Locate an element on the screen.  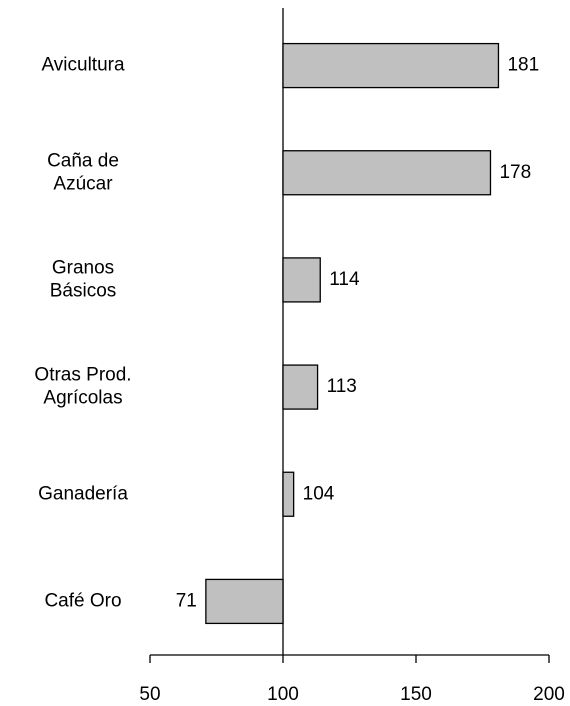
value-label: 71 is located at coordinates (186, 600).